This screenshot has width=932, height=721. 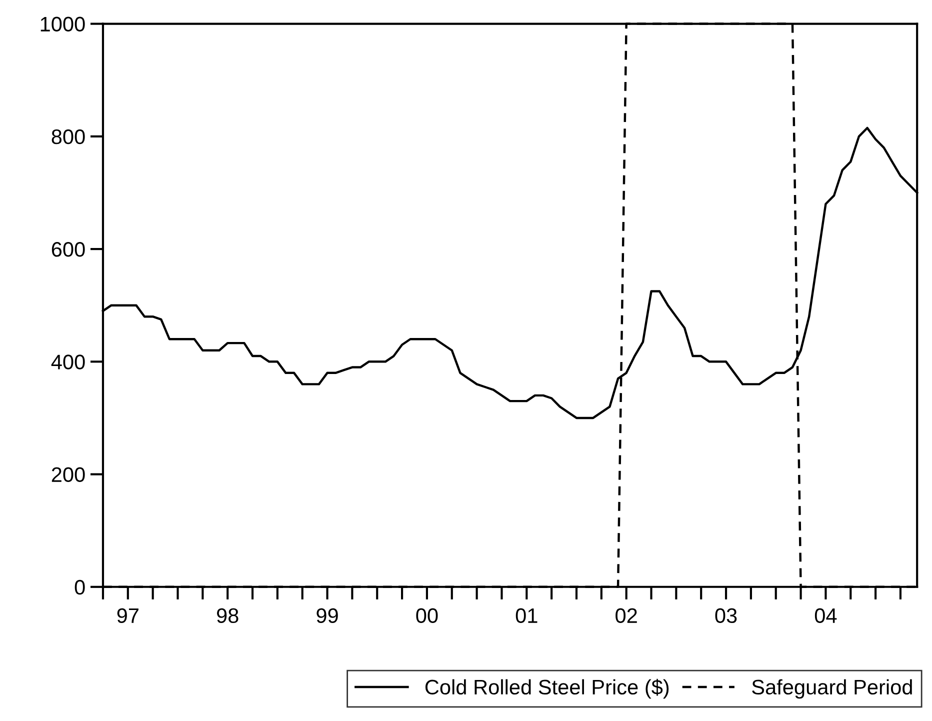 What do you see at coordinates (227, 616) in the screenshot?
I see `x-tick-label: 98` at bounding box center [227, 616].